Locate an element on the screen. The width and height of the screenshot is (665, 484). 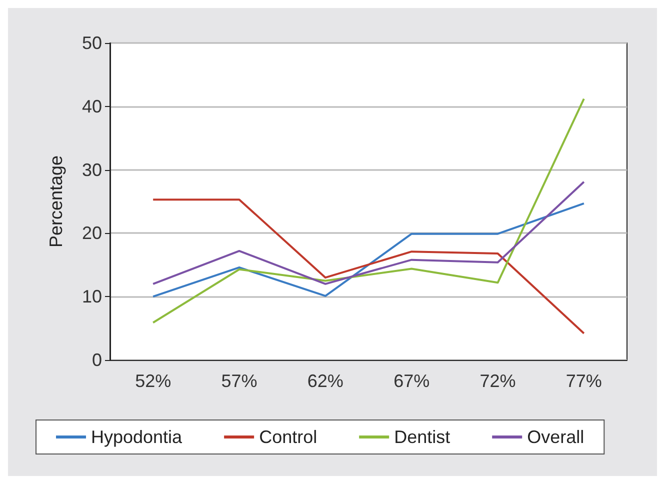
x-tick-label: 62% is located at coordinates (325, 381).